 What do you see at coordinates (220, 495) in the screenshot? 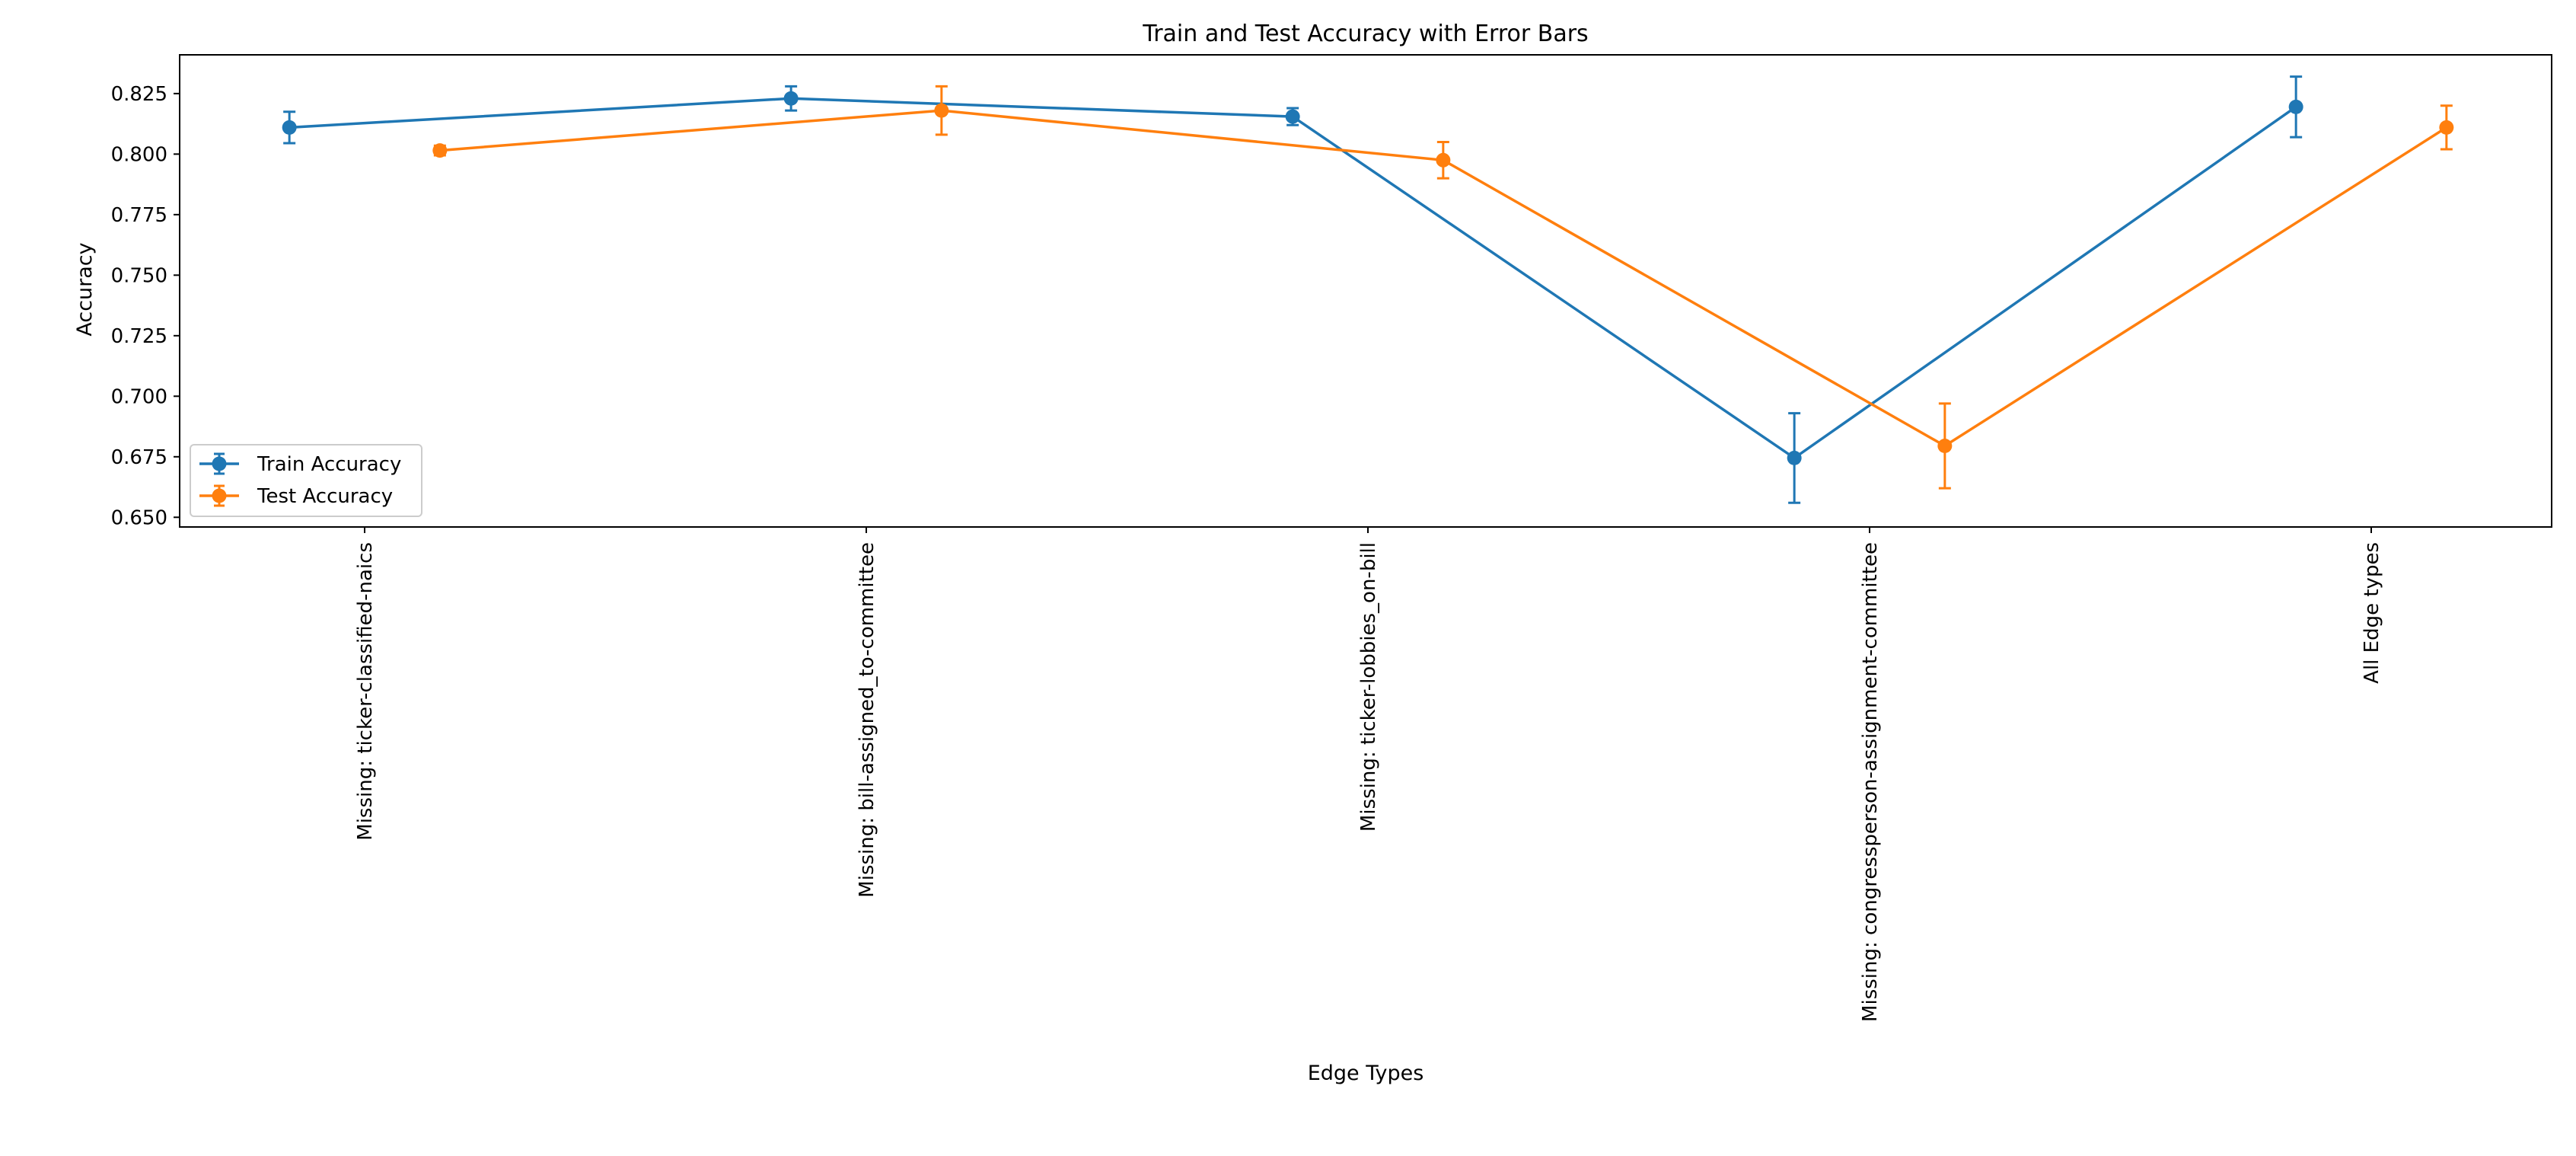
I see `legend-test-marker` at bounding box center [220, 495].